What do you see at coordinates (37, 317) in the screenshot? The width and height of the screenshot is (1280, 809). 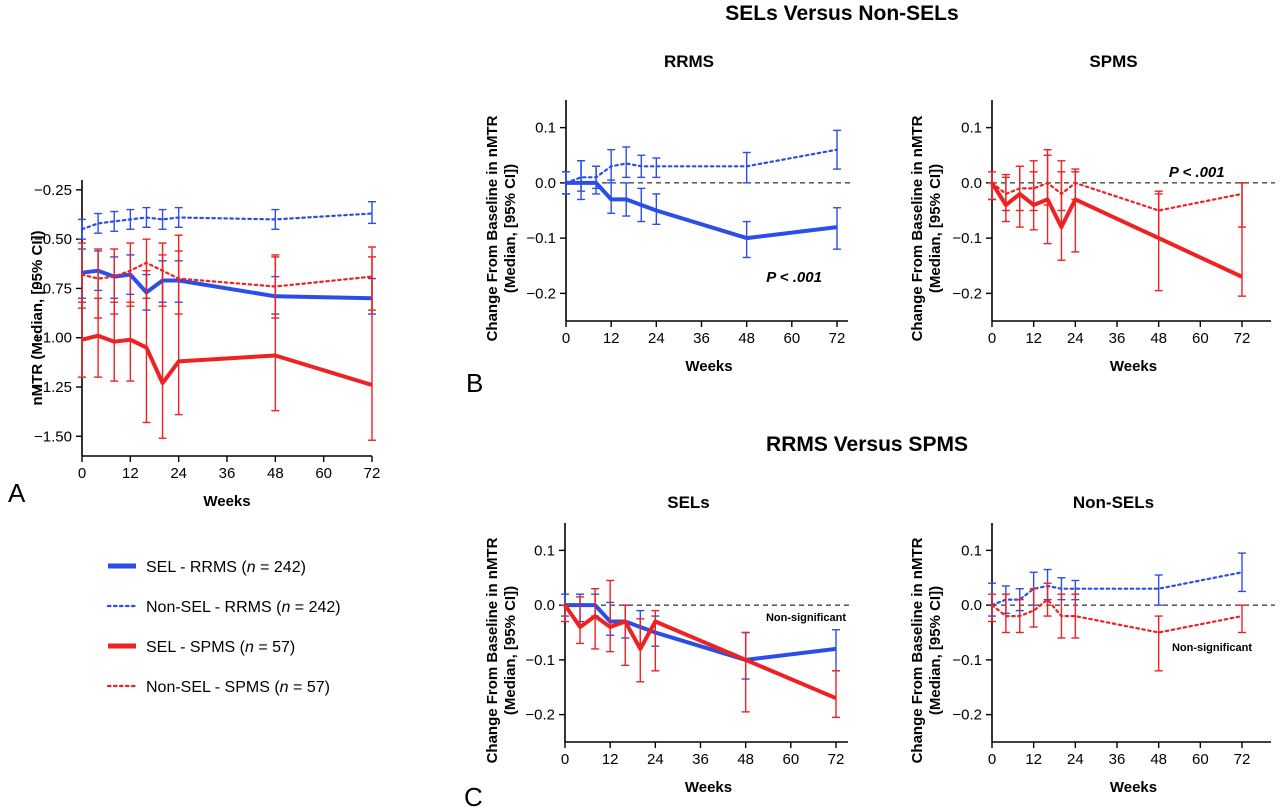 I see `y-axis-label: nMTR (Median, [95% CI])` at bounding box center [37, 317].